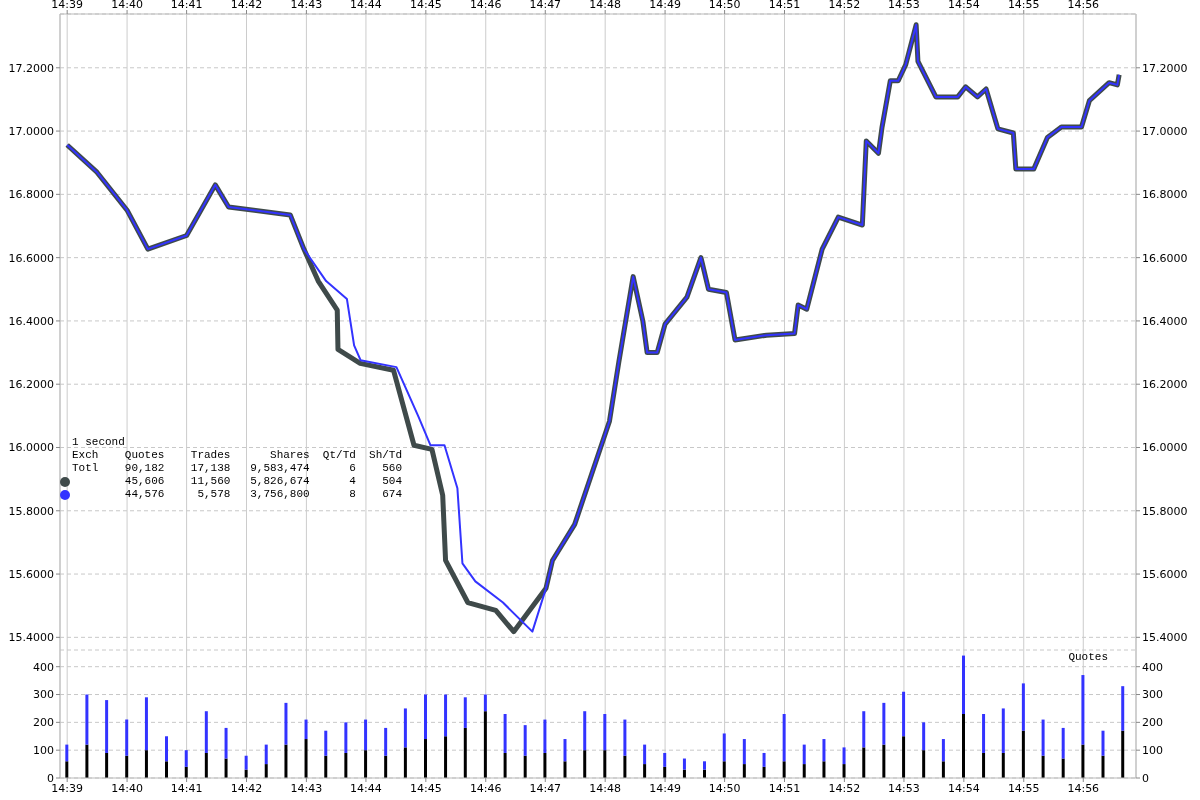 This screenshot has height=800, width=1200. I want to click on y-tick-label: 17.0000, so click(31, 131).